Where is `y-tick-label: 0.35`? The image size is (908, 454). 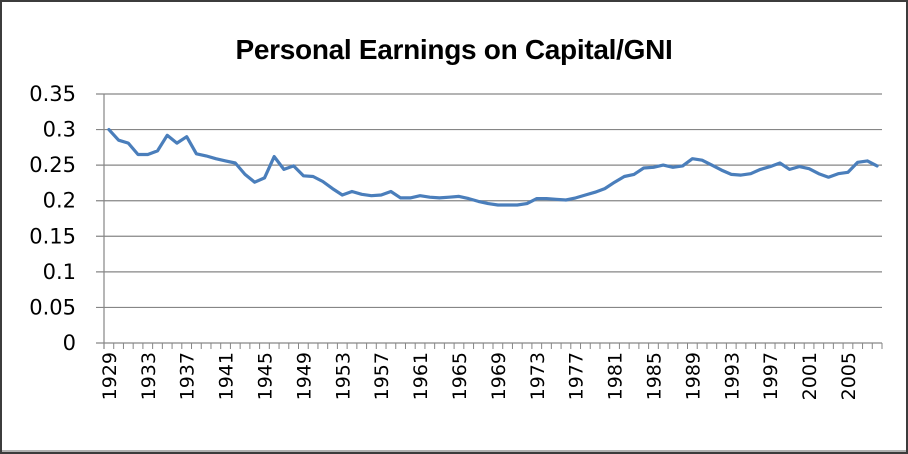 y-tick-label: 0.35 is located at coordinates (52, 94).